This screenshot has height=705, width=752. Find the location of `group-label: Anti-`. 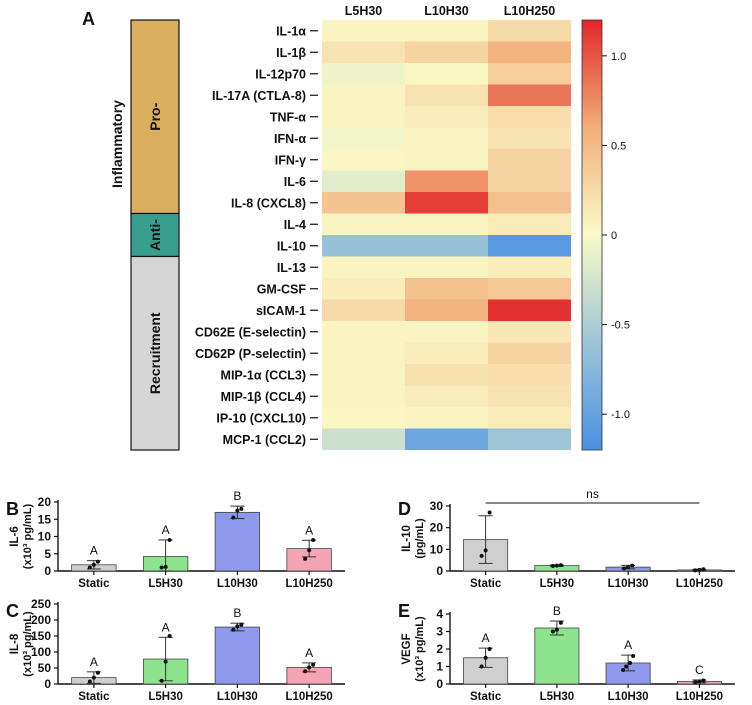

group-label: Anti- is located at coordinates (155, 235).